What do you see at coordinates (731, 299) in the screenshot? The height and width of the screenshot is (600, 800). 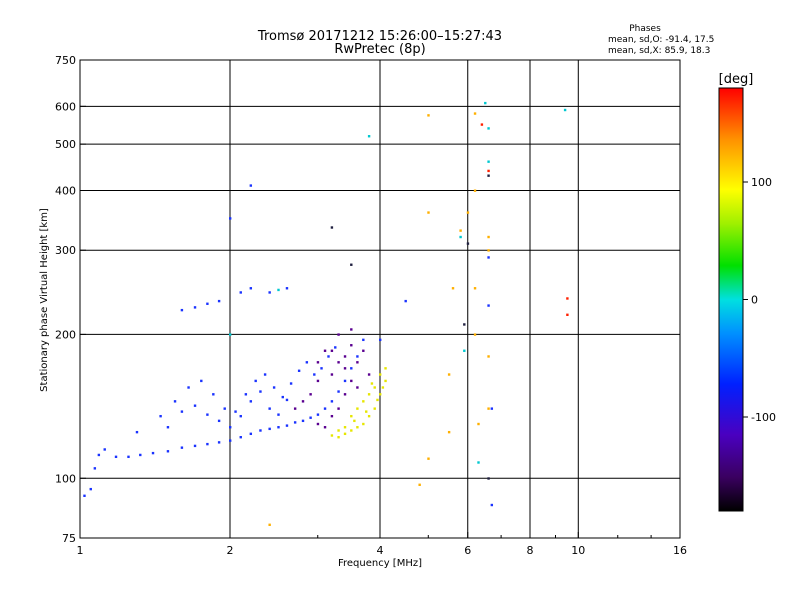 I see `colorbar-gradient` at bounding box center [731, 299].